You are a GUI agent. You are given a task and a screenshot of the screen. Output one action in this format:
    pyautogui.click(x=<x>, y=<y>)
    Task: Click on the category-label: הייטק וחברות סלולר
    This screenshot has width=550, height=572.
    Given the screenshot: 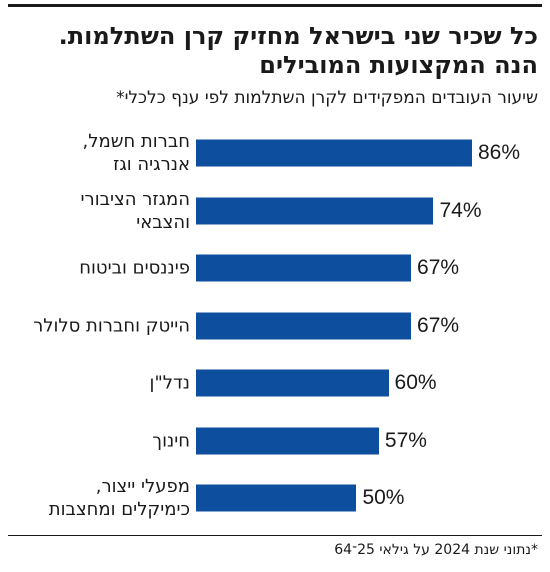 What is the action you would take?
    pyautogui.click(x=111, y=325)
    